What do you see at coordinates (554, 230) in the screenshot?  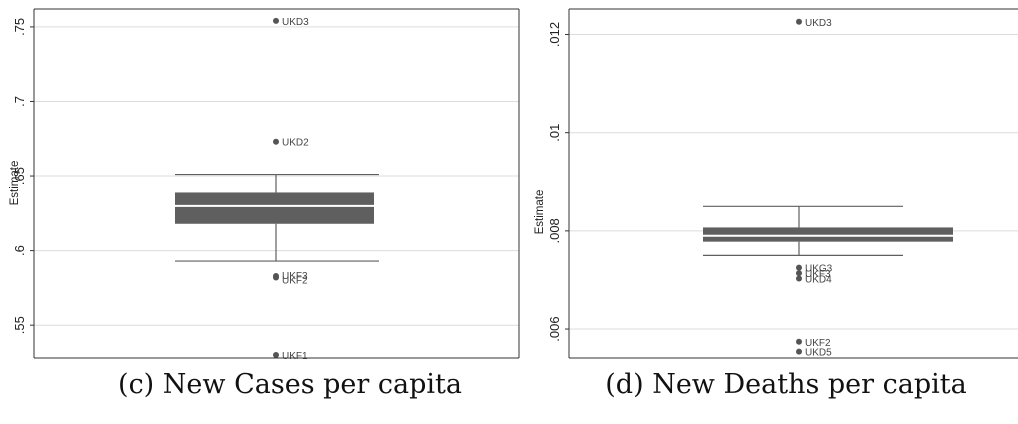 I see `y-tick-label: .008` at bounding box center [554, 230].